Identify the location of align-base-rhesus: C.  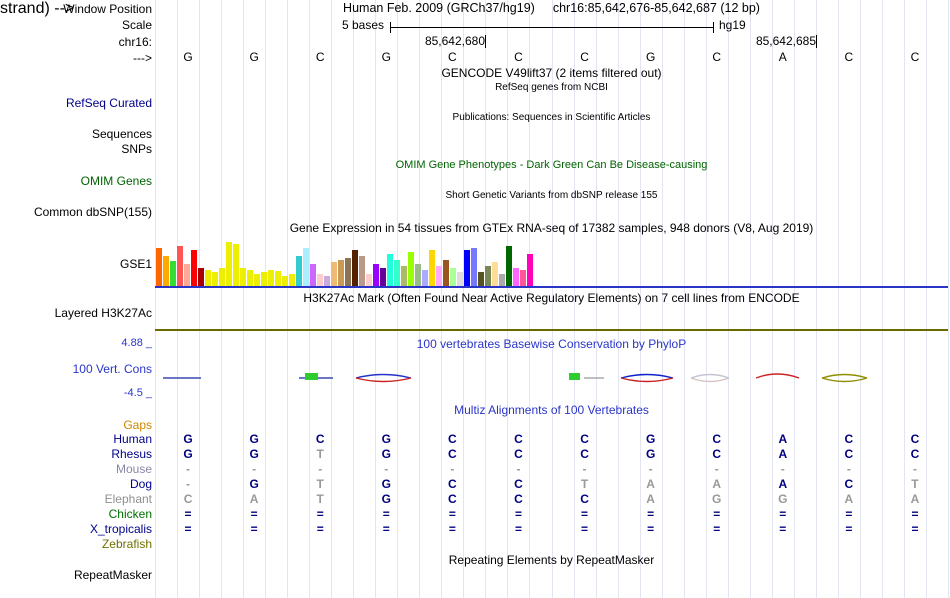
(915, 454).